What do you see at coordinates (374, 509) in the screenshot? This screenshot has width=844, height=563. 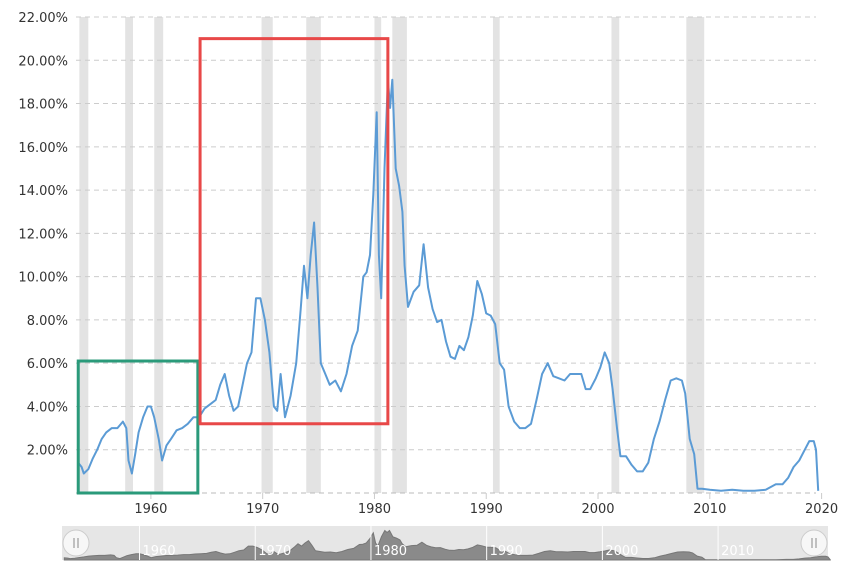 I see `x-tick-label: 1980` at bounding box center [374, 509].